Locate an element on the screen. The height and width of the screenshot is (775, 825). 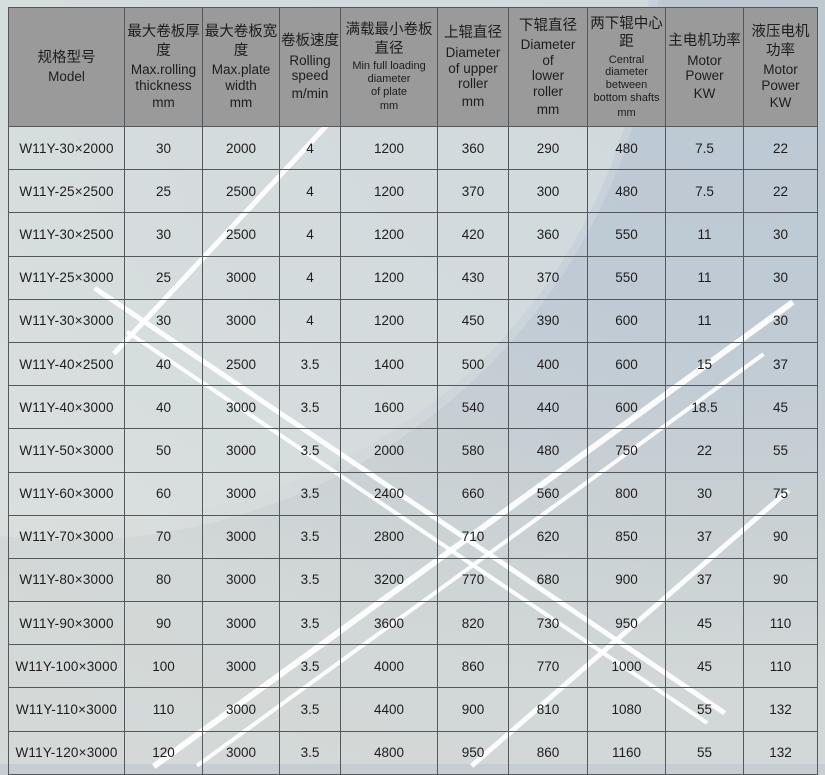
cell-model: W11Y-30×2000 is located at coordinates (66, 148).